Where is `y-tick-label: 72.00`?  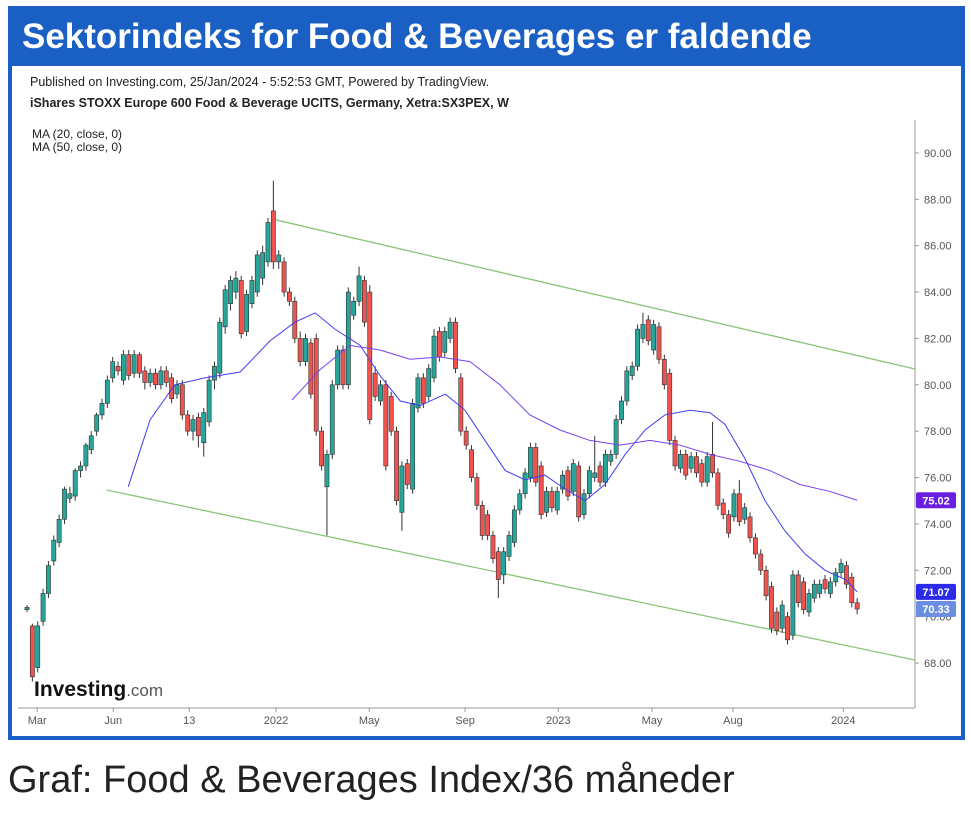
y-tick-label: 72.00 is located at coordinates (938, 571).